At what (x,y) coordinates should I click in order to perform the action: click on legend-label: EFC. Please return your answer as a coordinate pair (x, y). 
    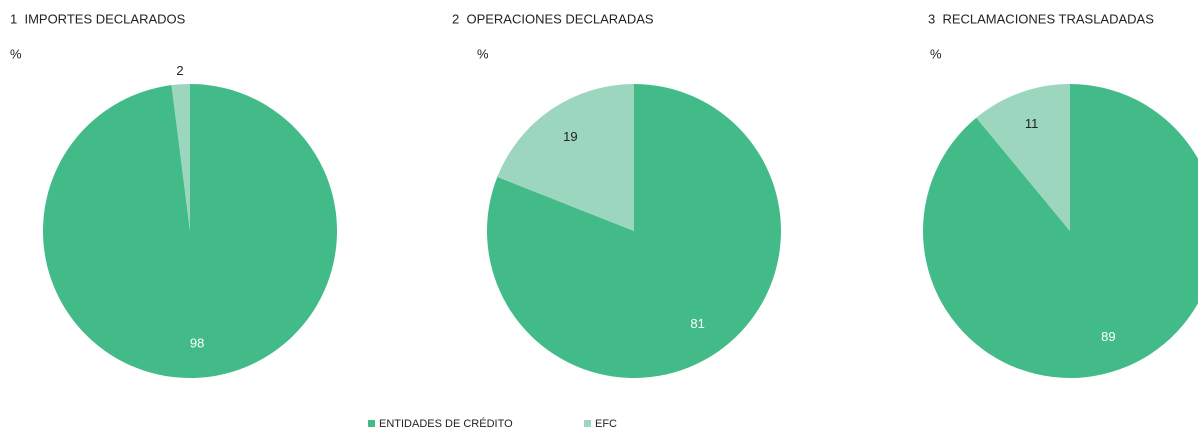
    Looking at the image, I should click on (606, 424).